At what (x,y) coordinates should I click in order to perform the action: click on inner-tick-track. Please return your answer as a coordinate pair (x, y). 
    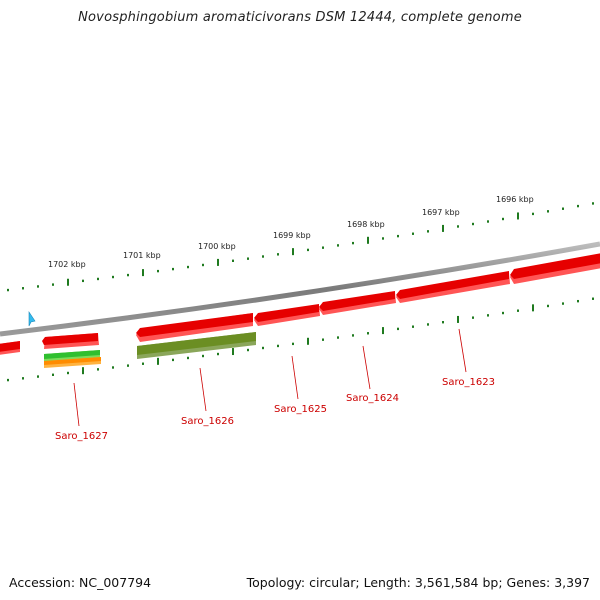
    Looking at the image, I should click on (300, 339).